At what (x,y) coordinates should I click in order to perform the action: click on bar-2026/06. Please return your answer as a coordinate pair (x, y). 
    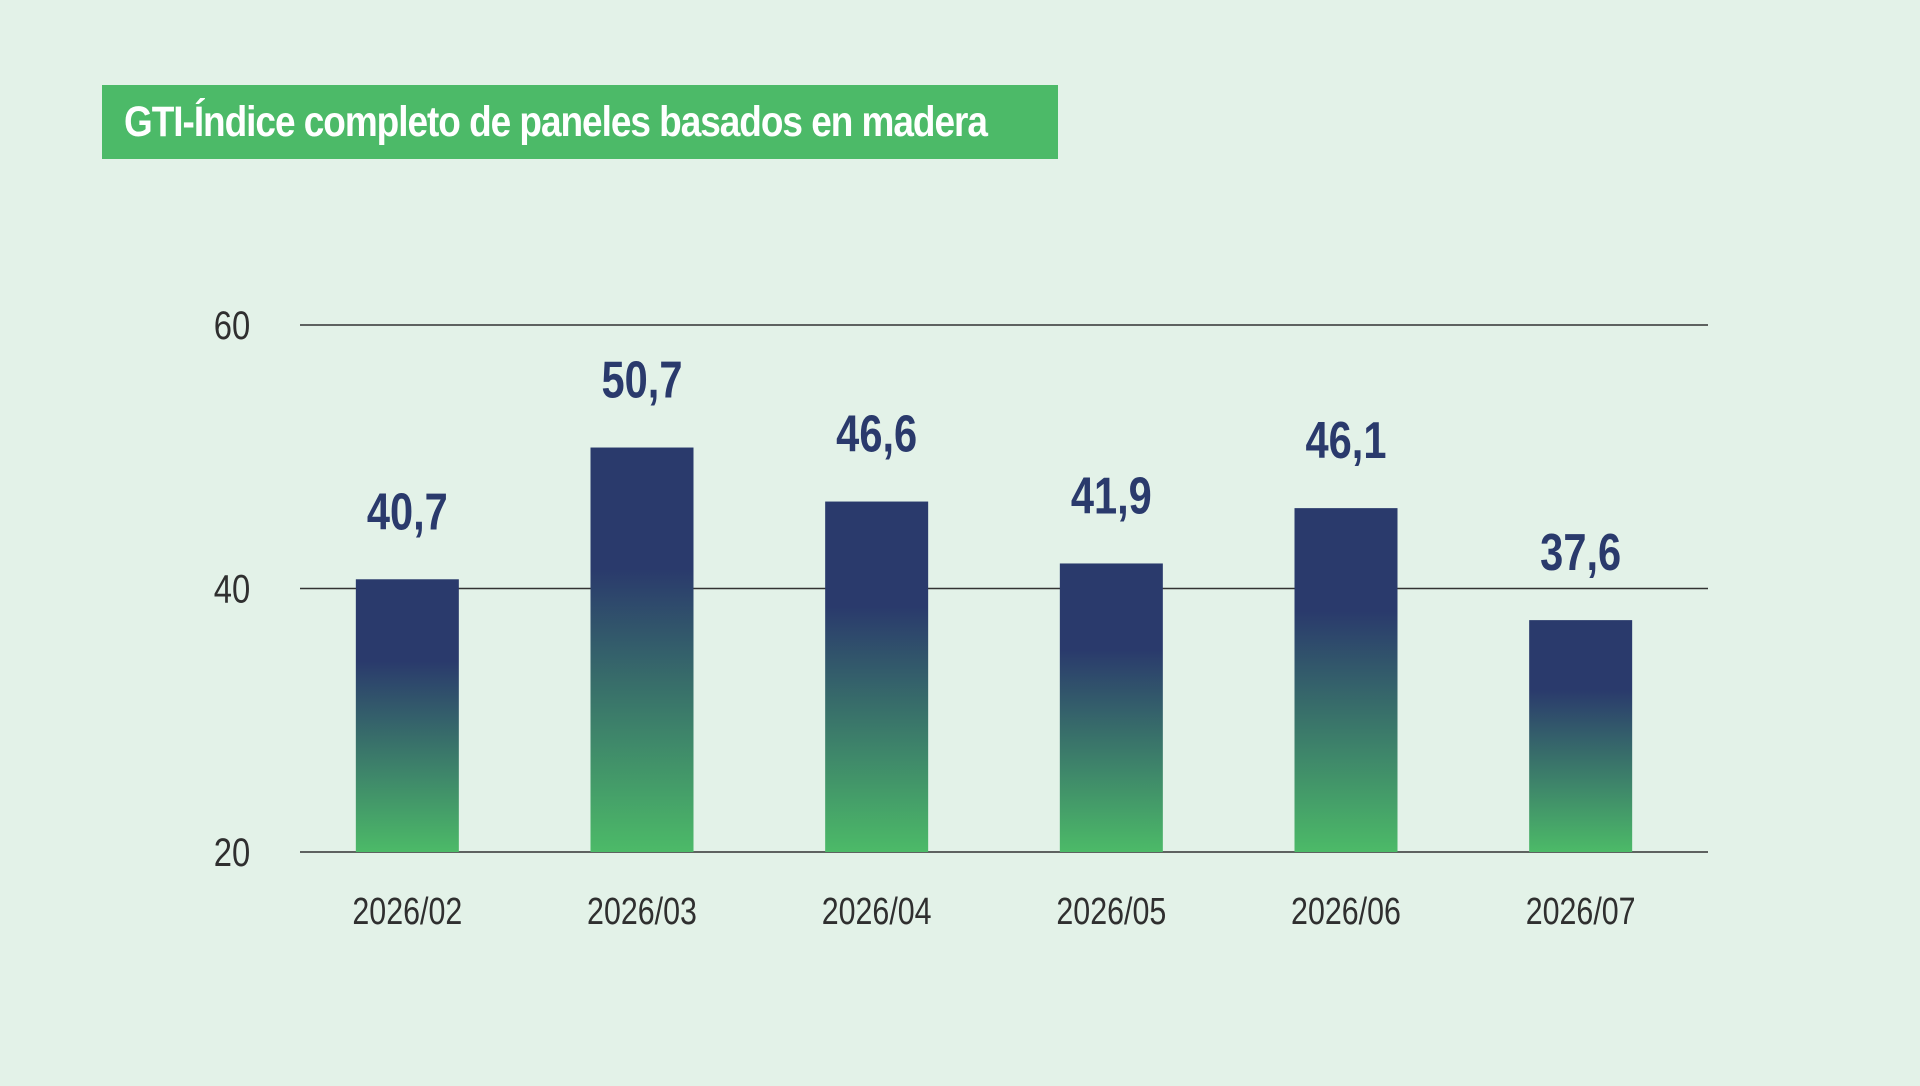
    Looking at the image, I should click on (1346, 680).